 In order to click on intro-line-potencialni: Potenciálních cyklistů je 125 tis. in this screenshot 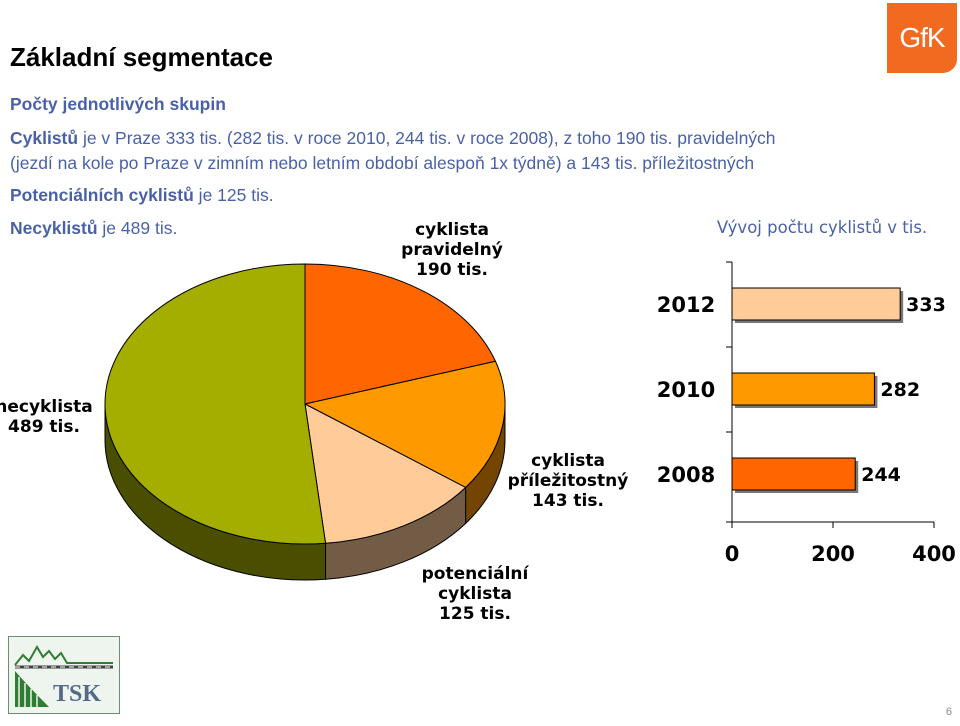, I will do `click(142, 195)`.